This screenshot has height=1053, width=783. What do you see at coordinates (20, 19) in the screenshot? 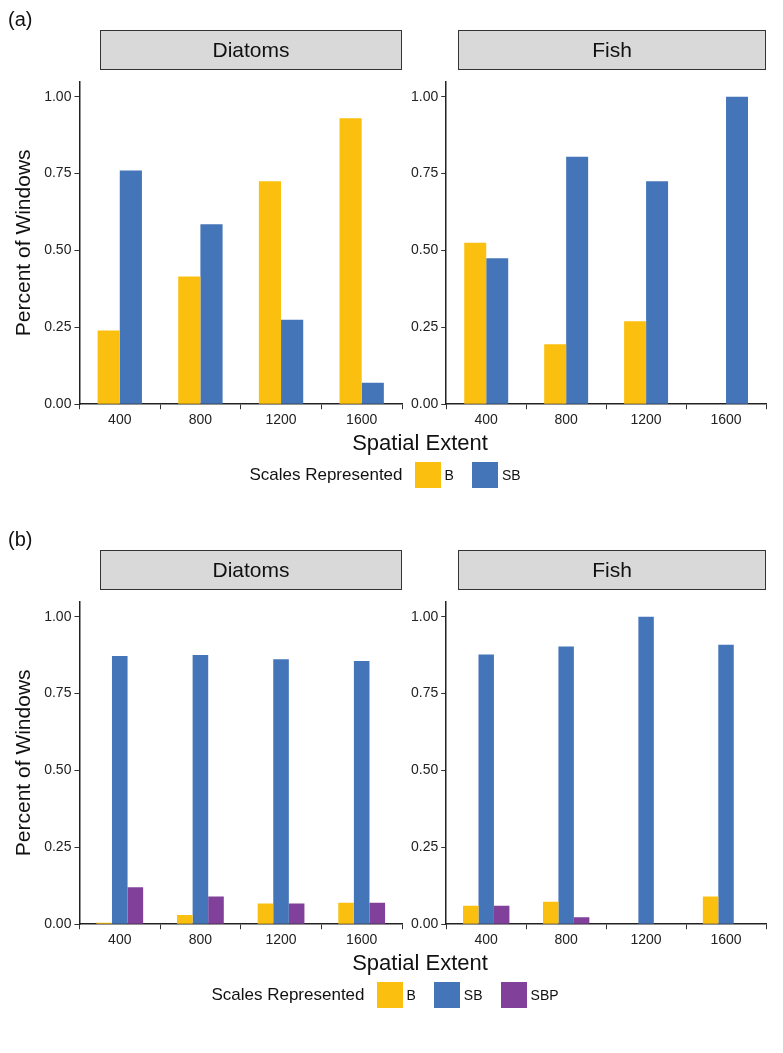
I see `text: (a)` at bounding box center [20, 19].